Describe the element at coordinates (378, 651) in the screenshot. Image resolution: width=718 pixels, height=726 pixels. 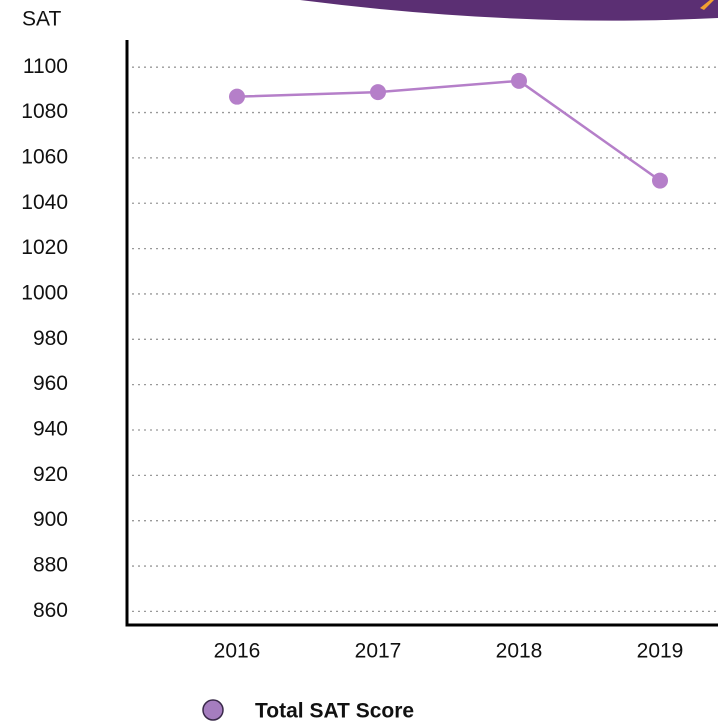
I see `x-tick-label: 2017` at that location.